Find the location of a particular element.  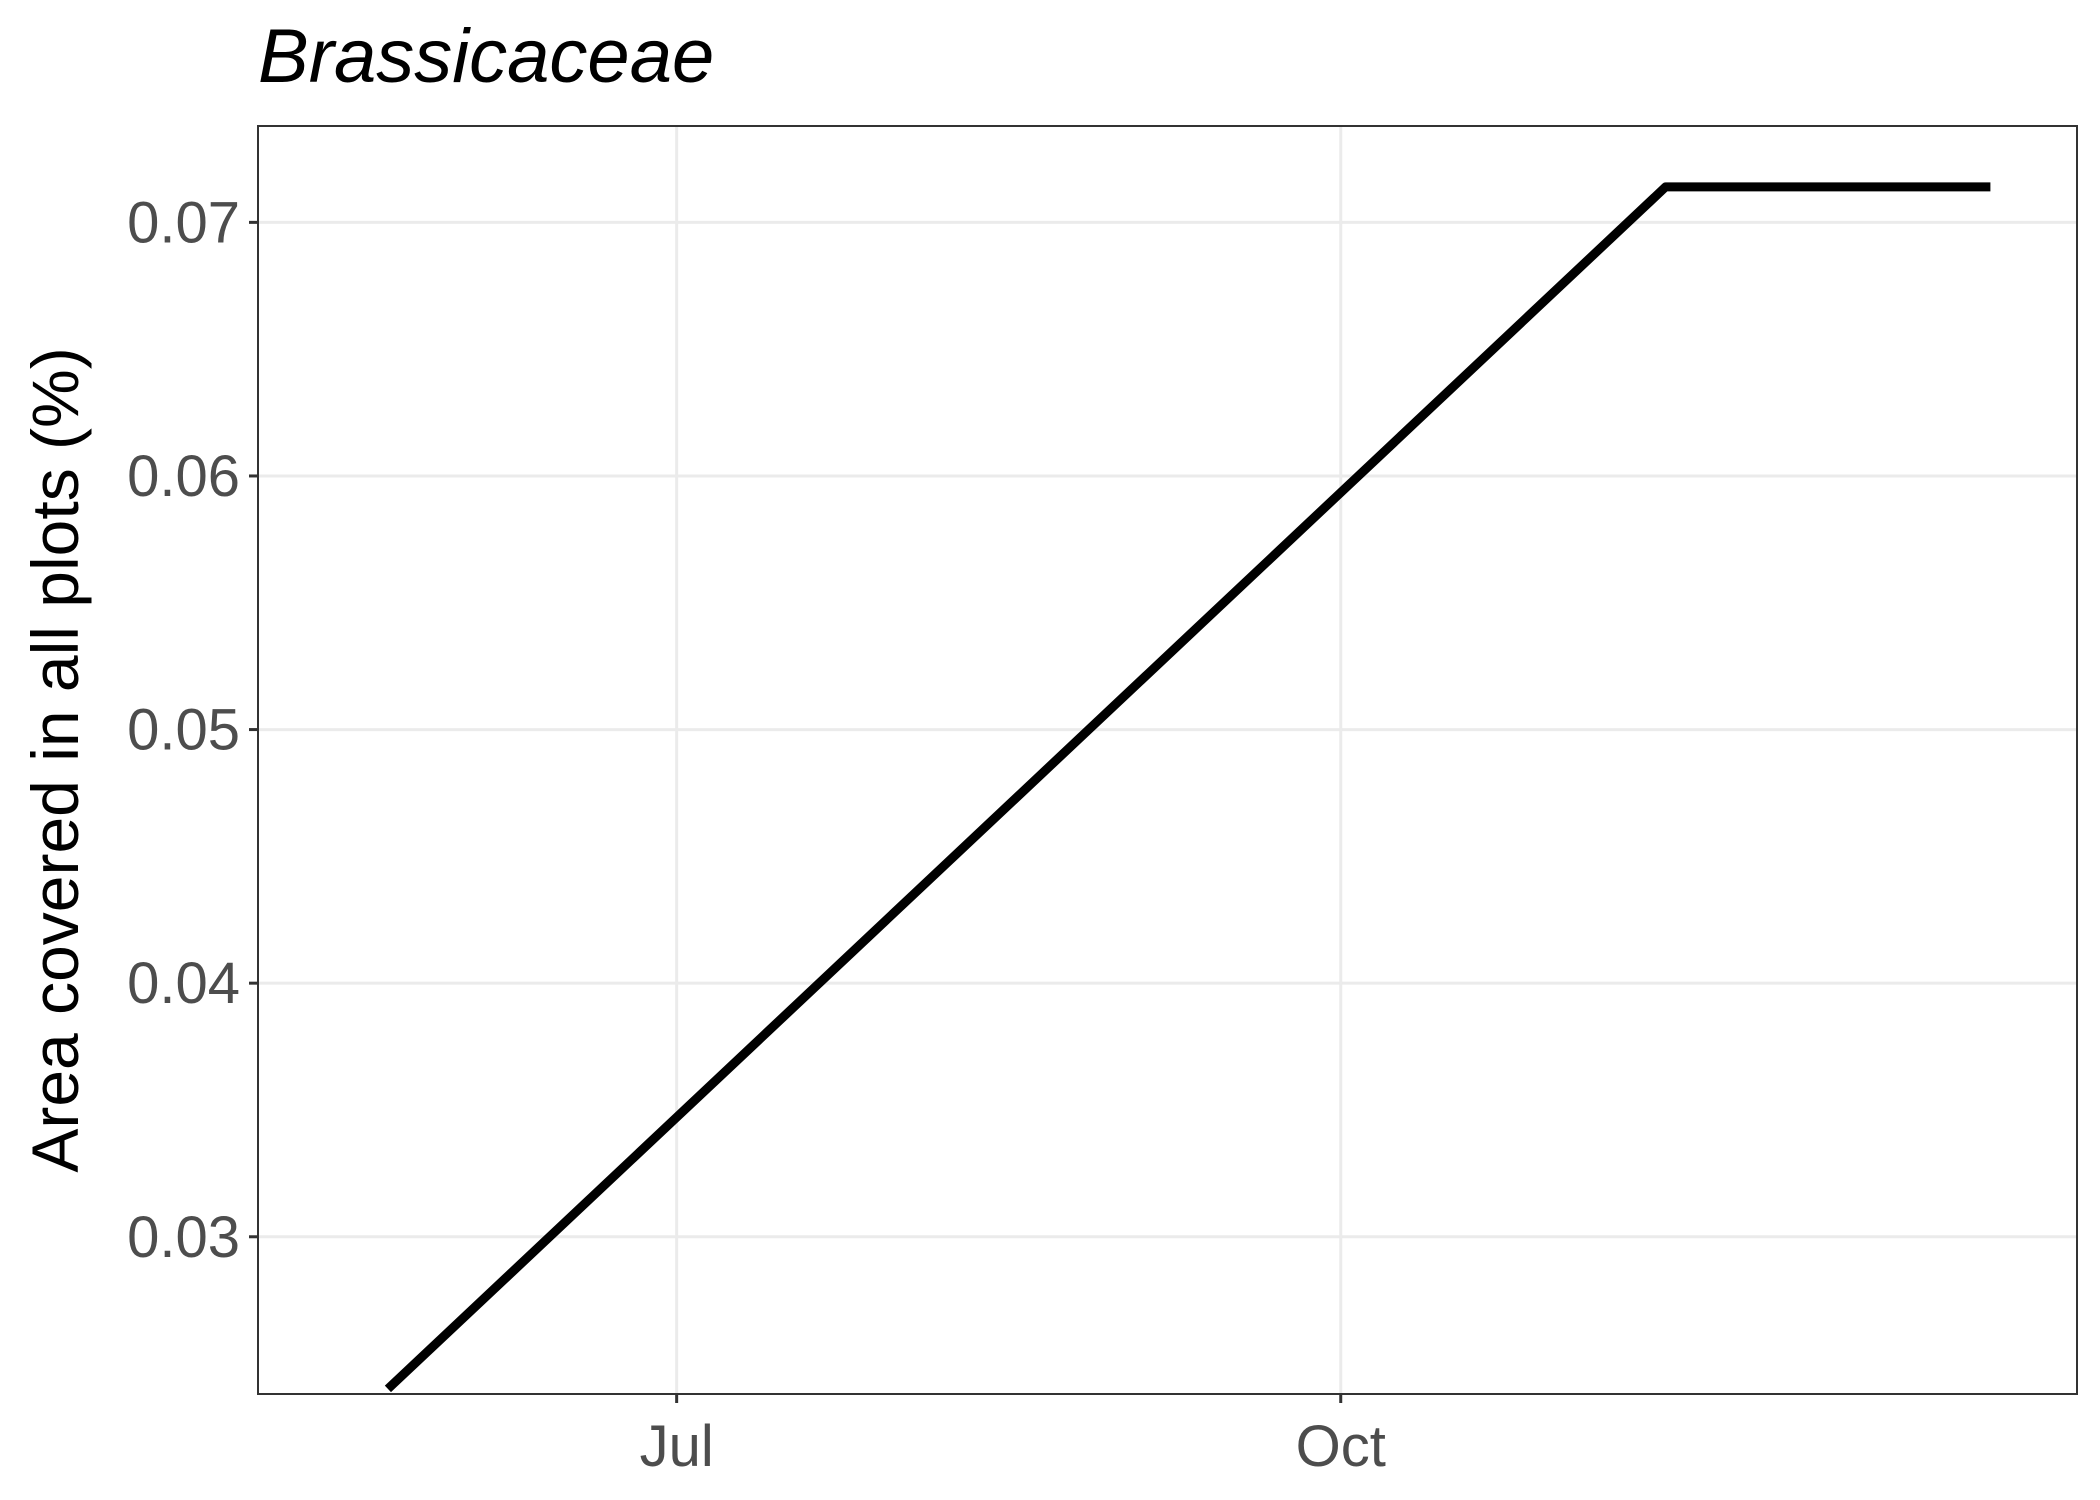

y-tick-label: 0.04 is located at coordinates (183, 983).